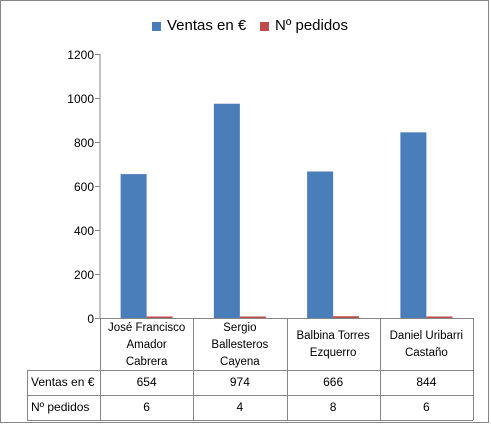  What do you see at coordinates (333, 336) in the screenshot?
I see `x-category-label-line: Balbina Torres` at bounding box center [333, 336].